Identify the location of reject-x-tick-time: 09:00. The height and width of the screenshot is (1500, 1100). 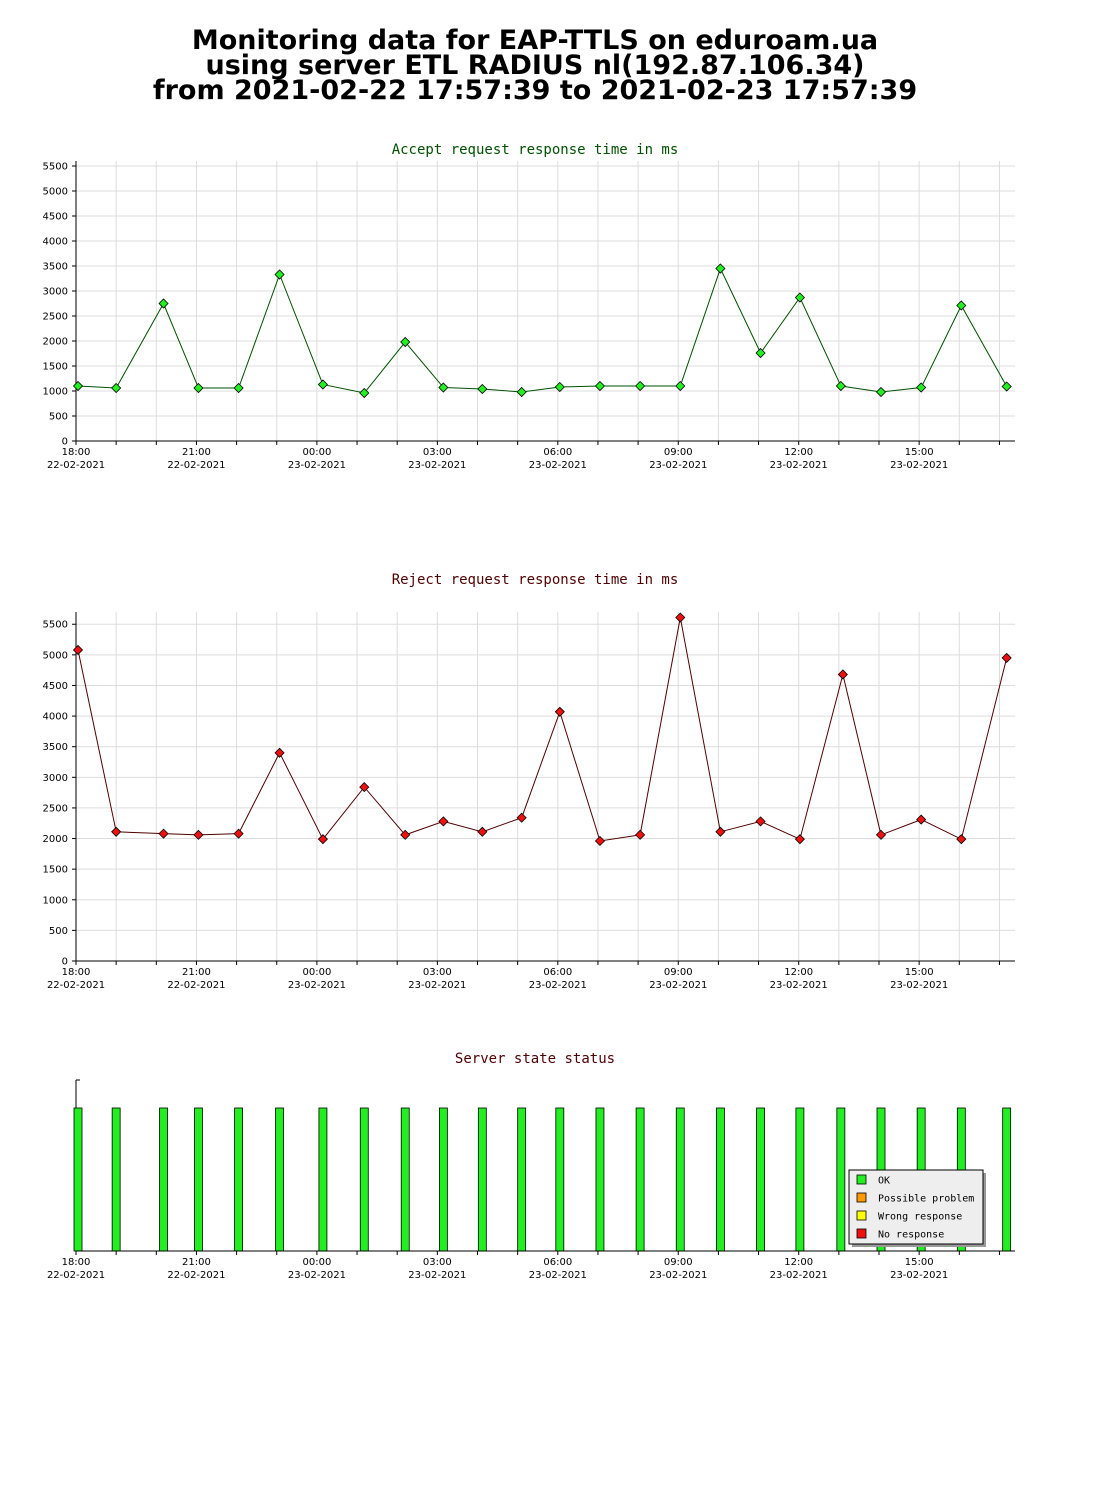
(678, 972).